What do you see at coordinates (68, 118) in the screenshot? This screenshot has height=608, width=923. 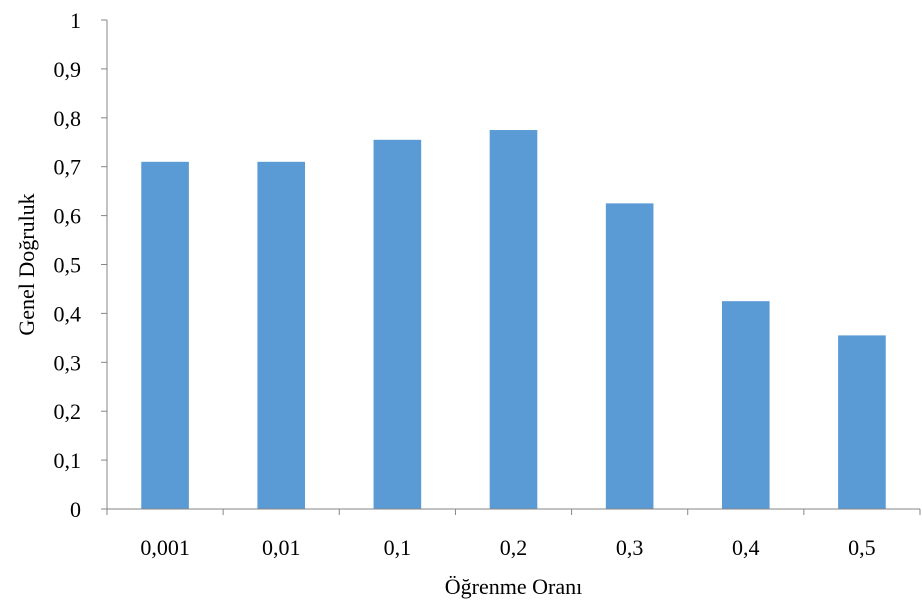 I see `y-tick-label: 0,8` at bounding box center [68, 118].